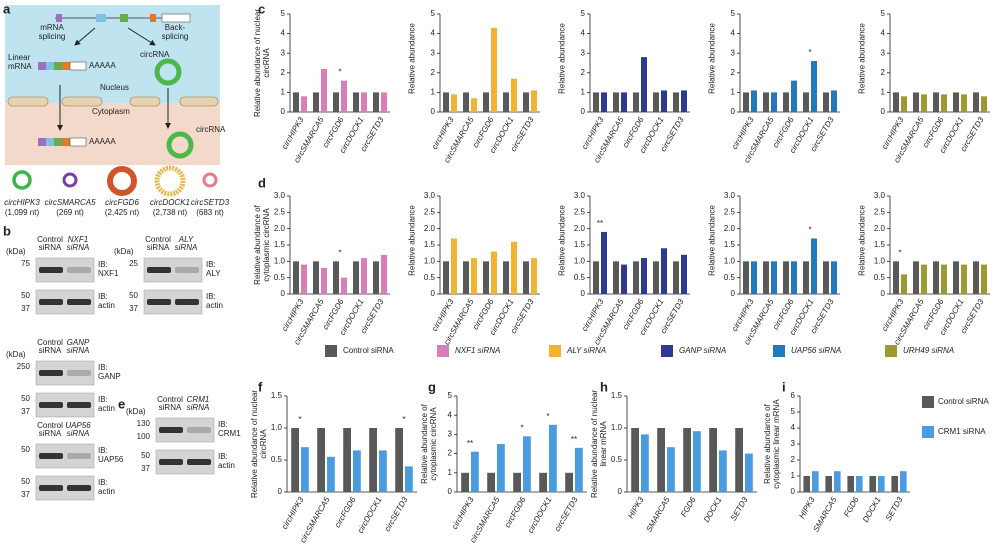  I want to click on y-tick-label: 3, so click(793, 443).